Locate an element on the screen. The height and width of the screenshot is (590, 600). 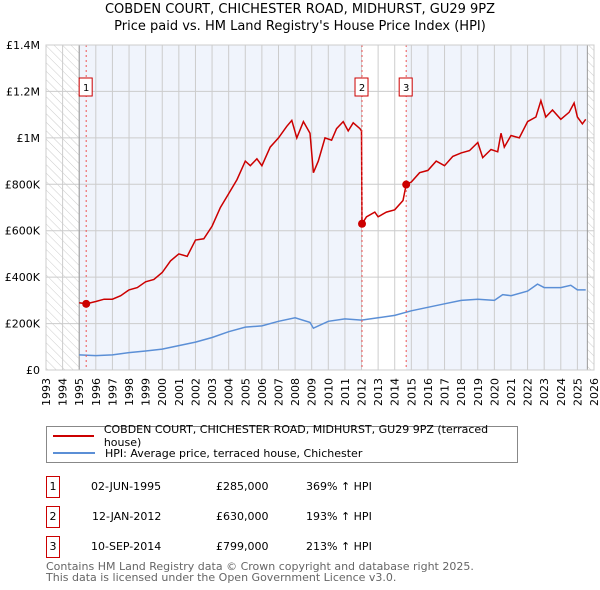
x-tick-label: 2006 is located at coordinates (262, 392).